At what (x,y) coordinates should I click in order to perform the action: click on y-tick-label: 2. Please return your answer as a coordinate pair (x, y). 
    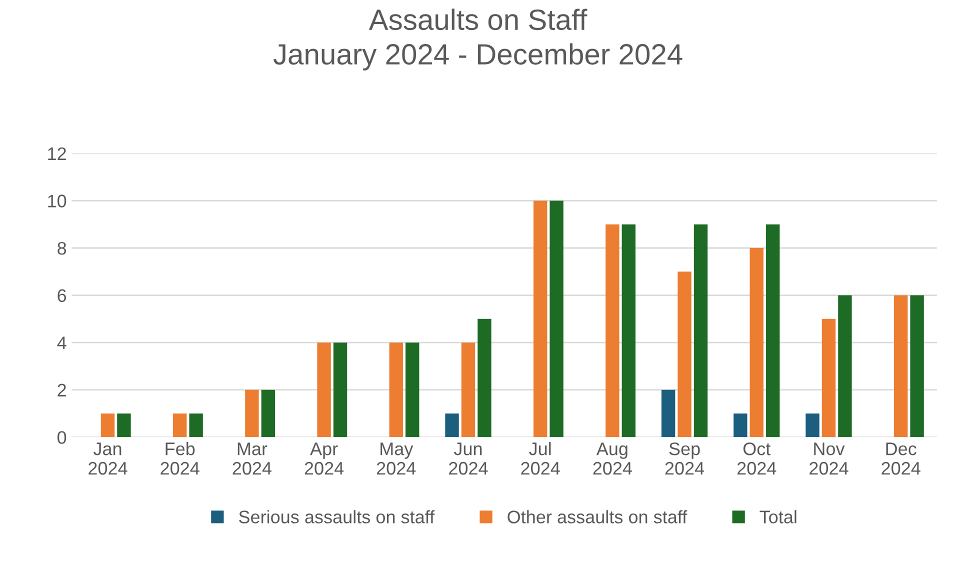
    Looking at the image, I should click on (62, 390).